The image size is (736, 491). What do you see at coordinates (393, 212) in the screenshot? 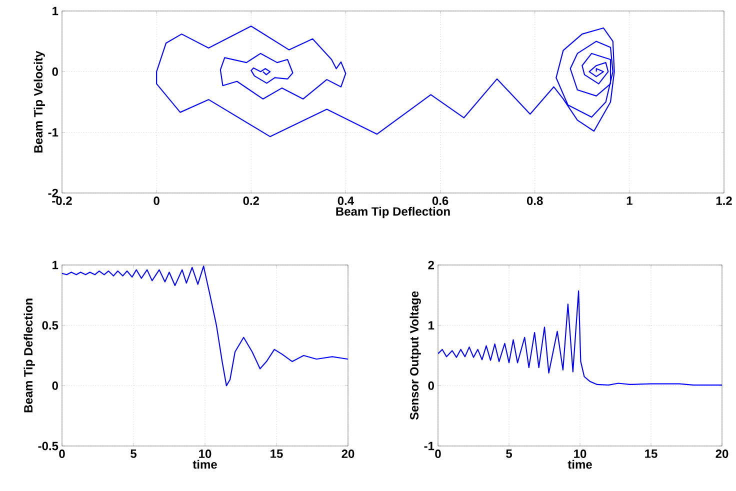
I see `x-axis-title: Beam Tip Deflection` at bounding box center [393, 212].